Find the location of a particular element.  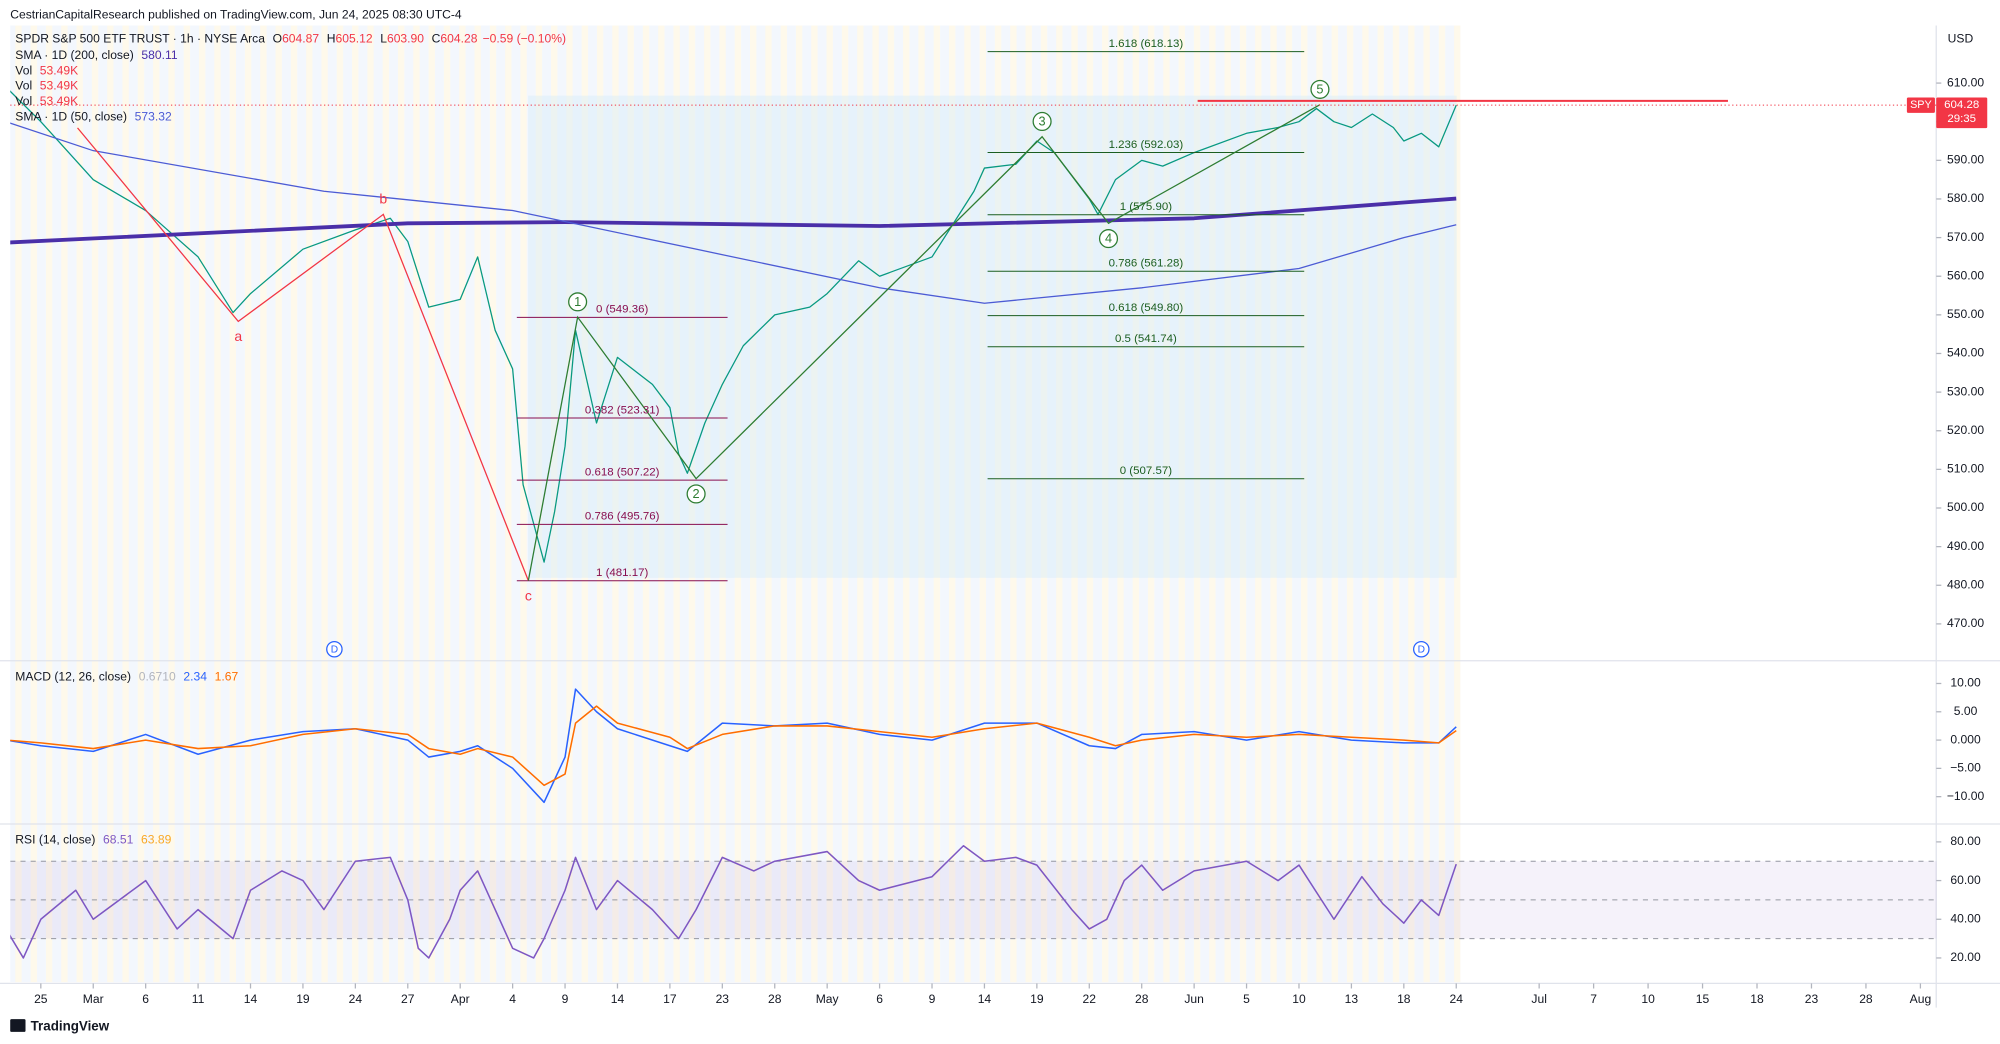

wave-label: 5 is located at coordinates (1319, 88).